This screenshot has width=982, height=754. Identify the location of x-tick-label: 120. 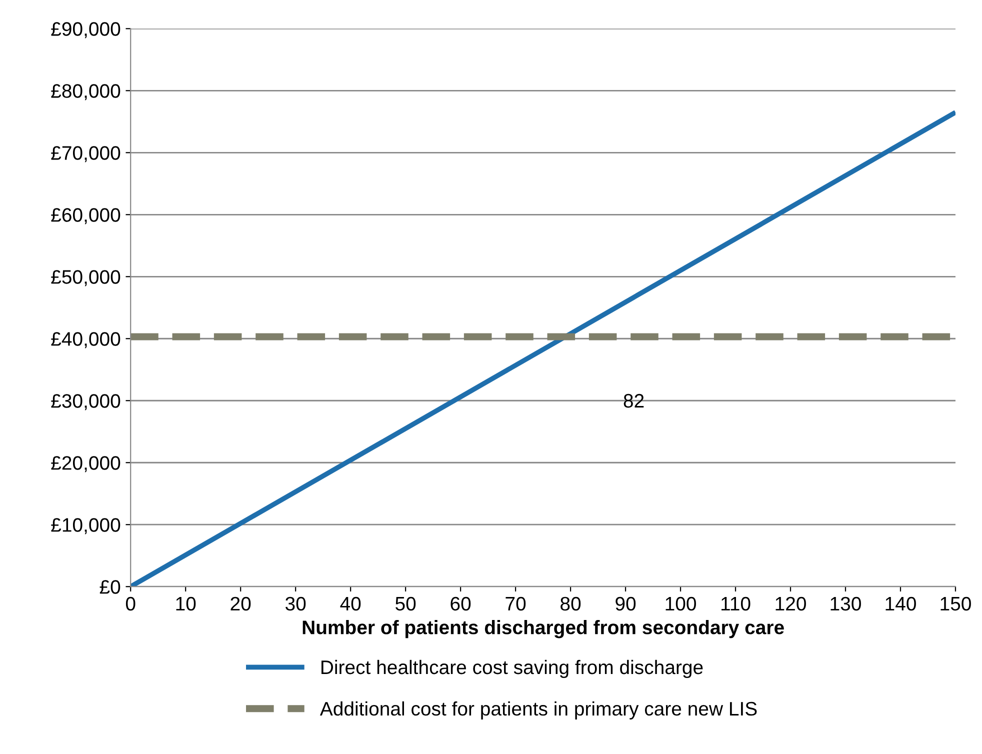
(791, 603).